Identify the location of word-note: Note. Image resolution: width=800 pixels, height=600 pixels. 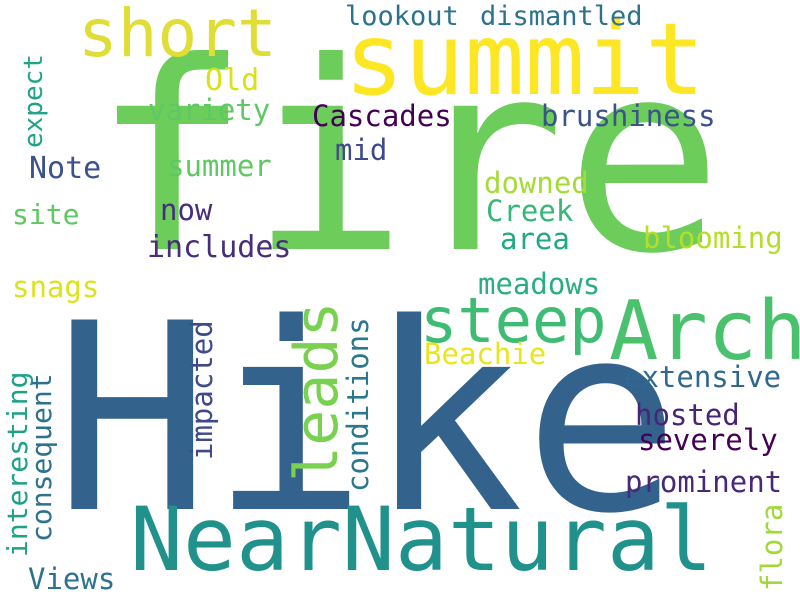
(65, 168).